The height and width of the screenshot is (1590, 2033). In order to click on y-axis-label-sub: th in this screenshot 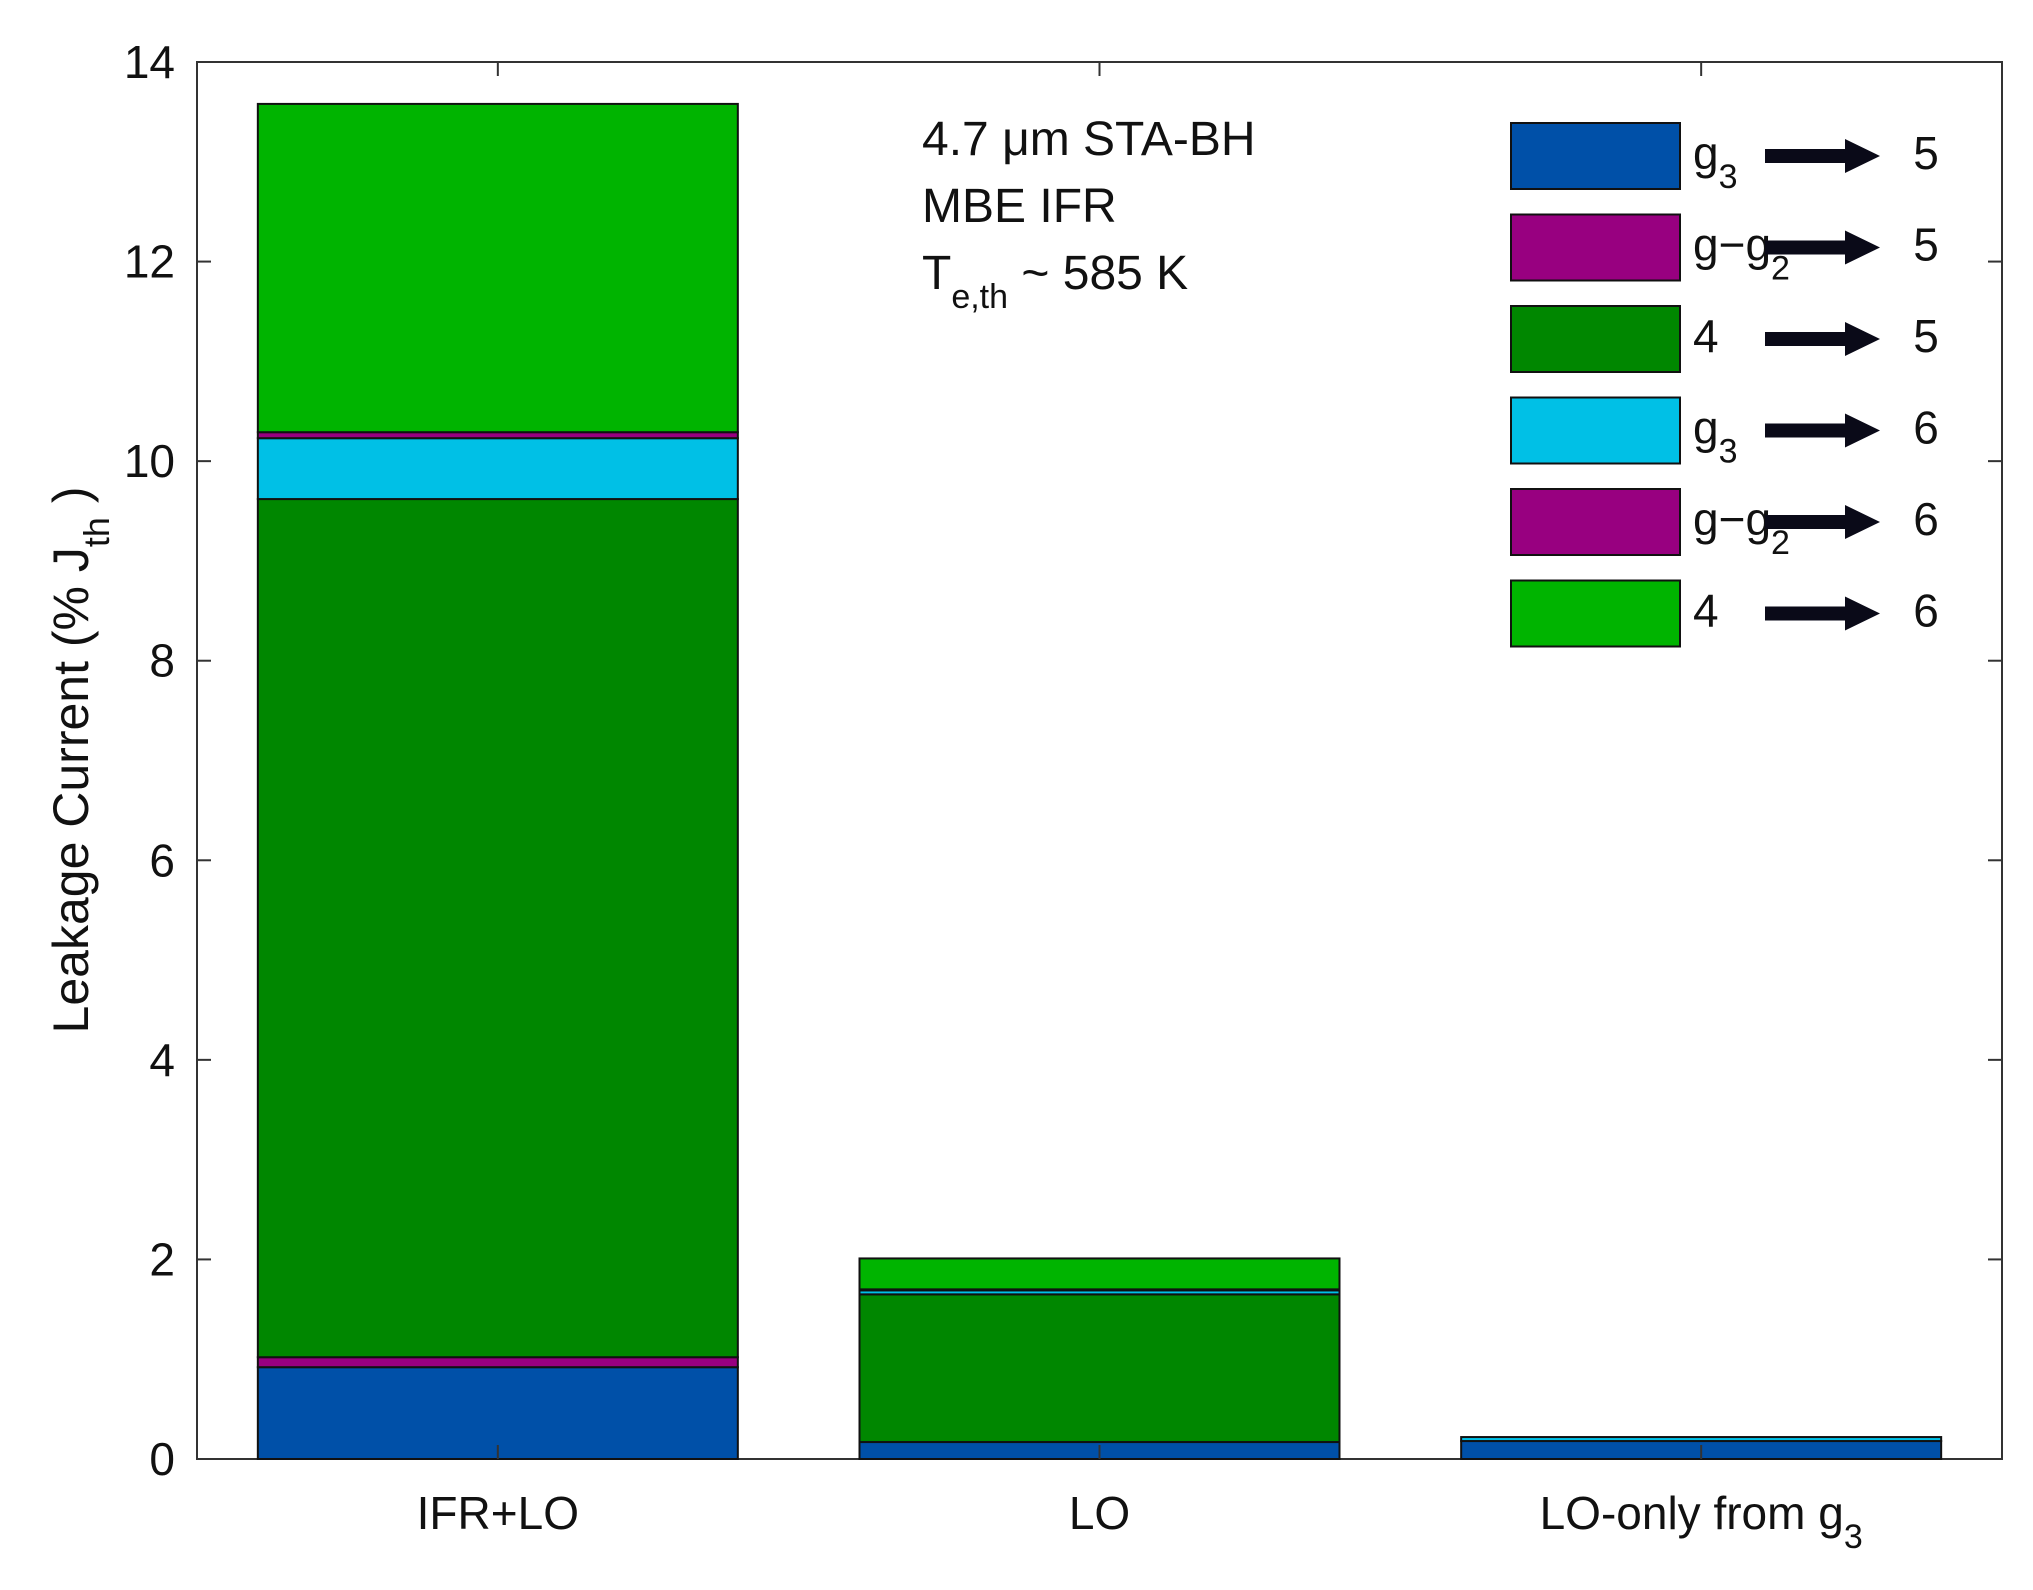, I will do `click(96, 532)`.